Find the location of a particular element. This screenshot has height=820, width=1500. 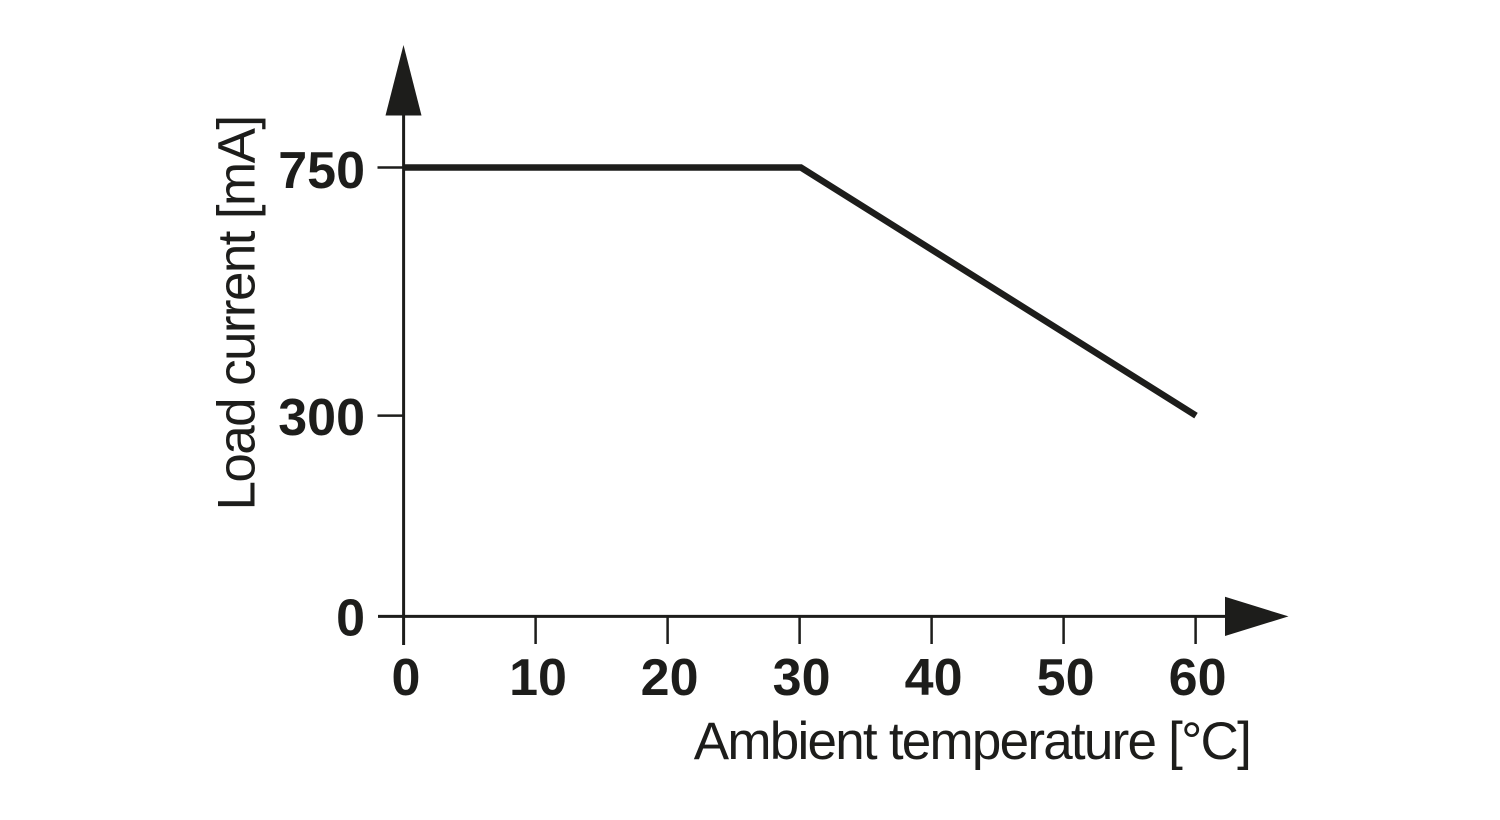

svg-text: 300 is located at coordinates (321, 418).